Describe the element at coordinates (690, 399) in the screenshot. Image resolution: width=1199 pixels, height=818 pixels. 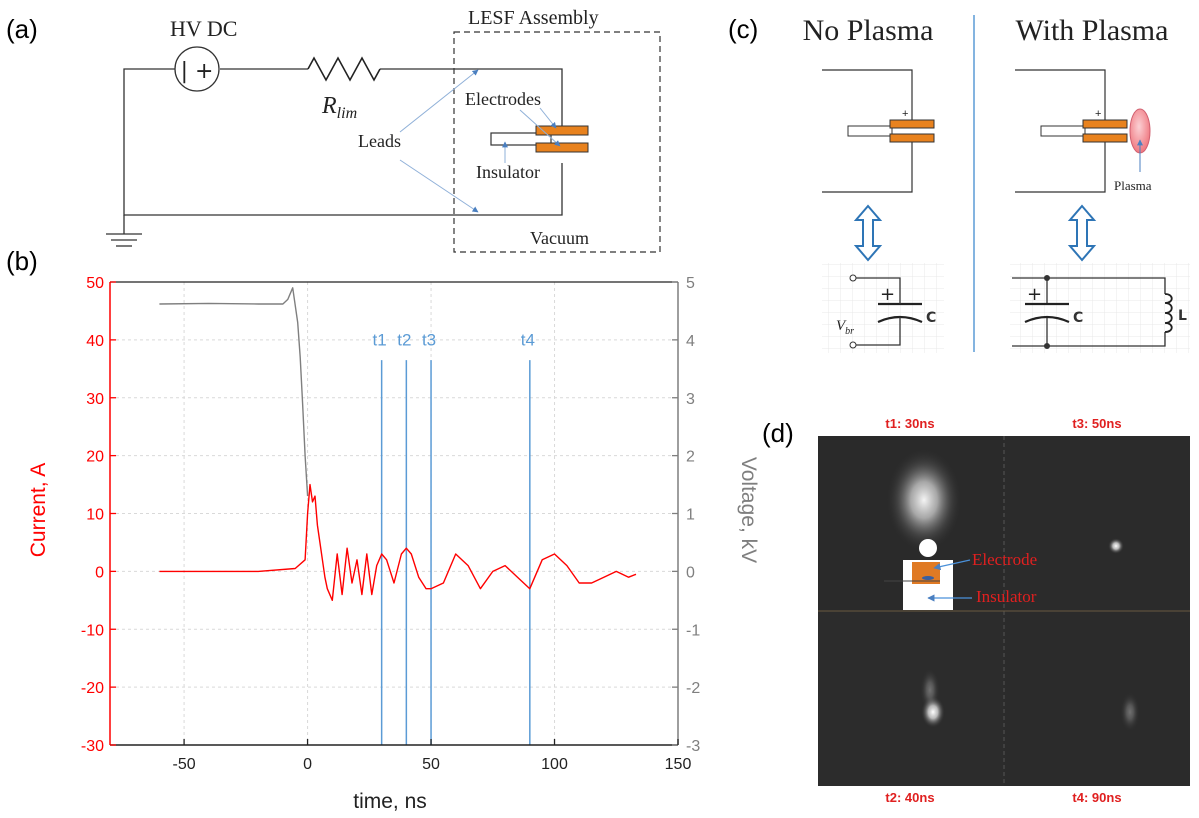
I see `tick-label-right: 3` at that location.